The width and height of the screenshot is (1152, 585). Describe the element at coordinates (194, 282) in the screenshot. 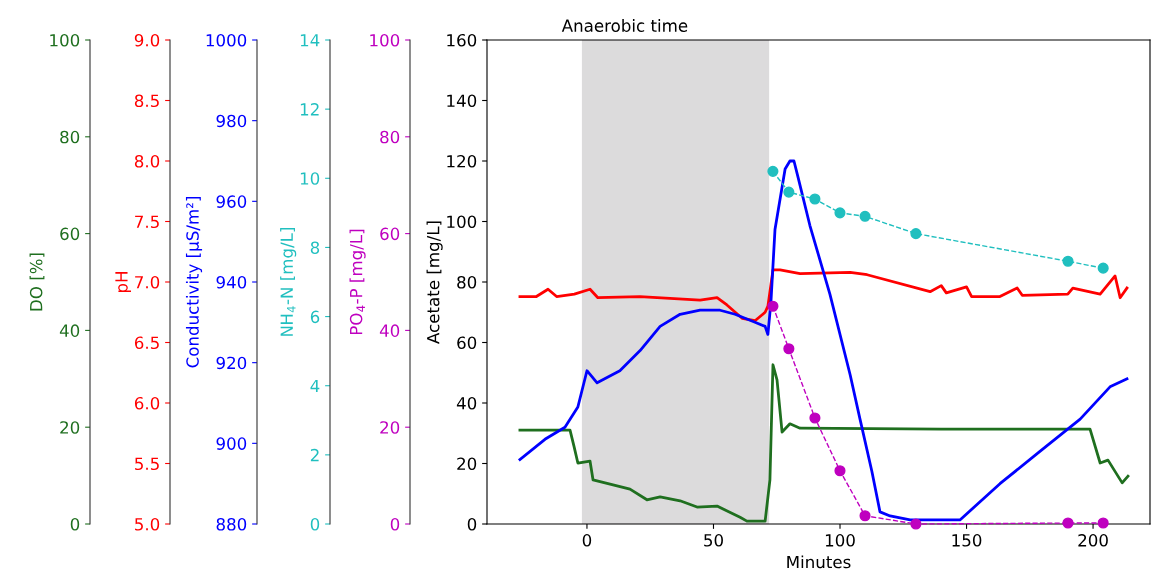

I see `y-axis-title: Conductivity [μS/m²]` at that location.